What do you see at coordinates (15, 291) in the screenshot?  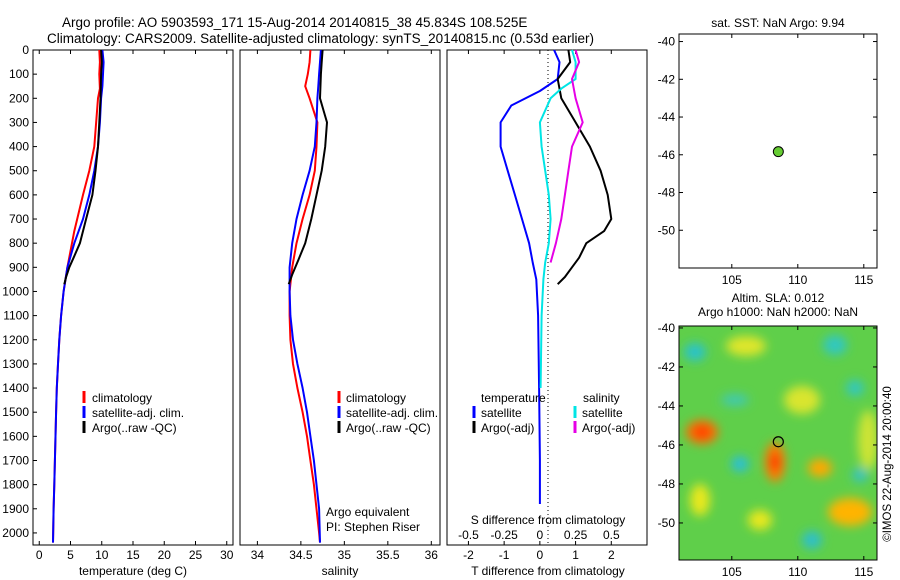 I see `depth-tick-label: 1000` at bounding box center [15, 291].